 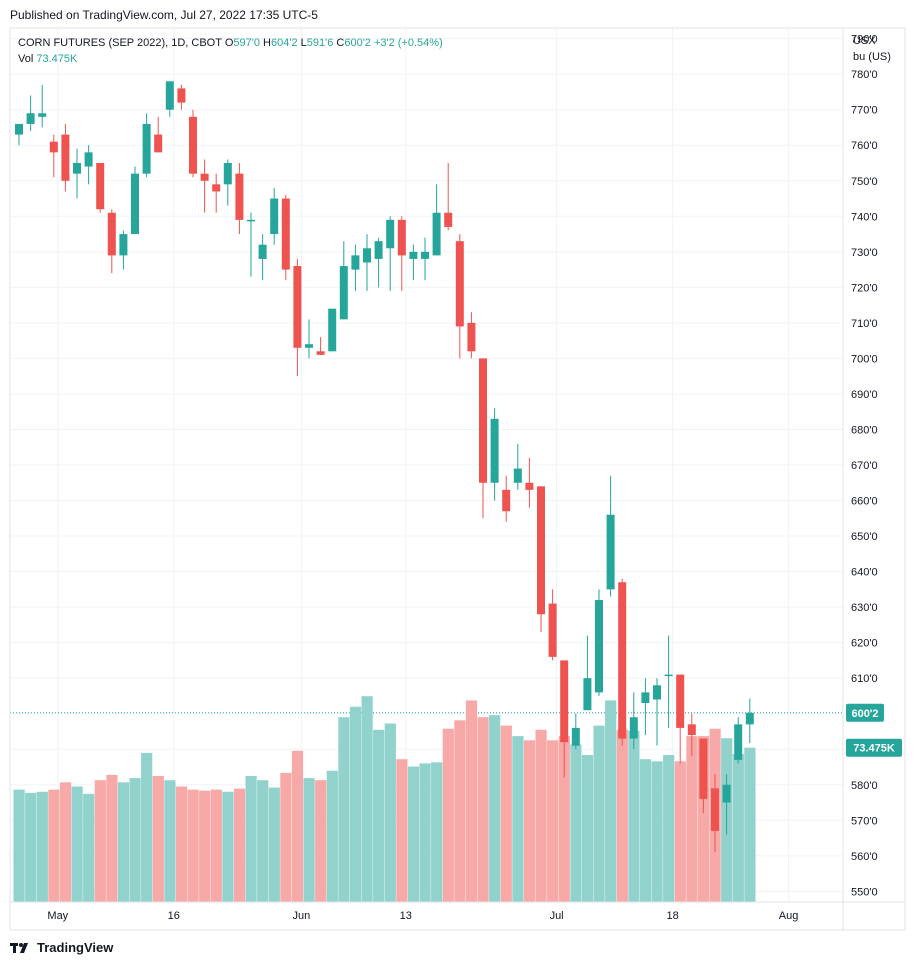 What do you see at coordinates (864, 146) in the screenshot?
I see `y-tick-label: 760'0` at bounding box center [864, 146].